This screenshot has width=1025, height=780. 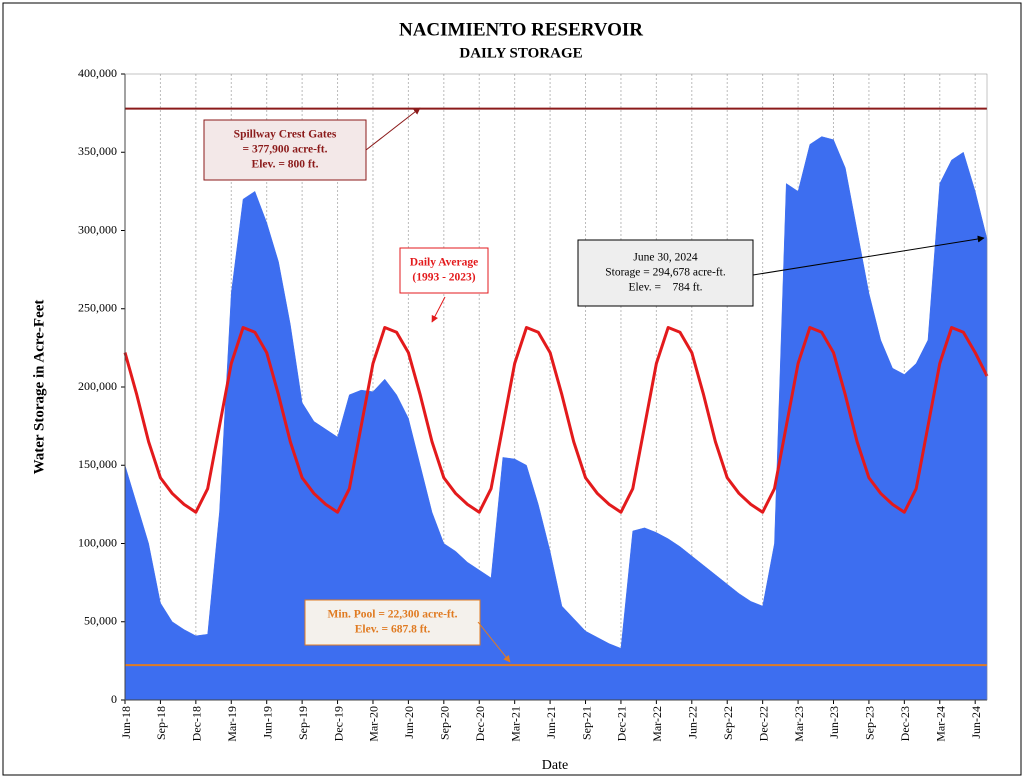 I want to click on annotation-text: June 30, 2024, so click(x=665, y=258).